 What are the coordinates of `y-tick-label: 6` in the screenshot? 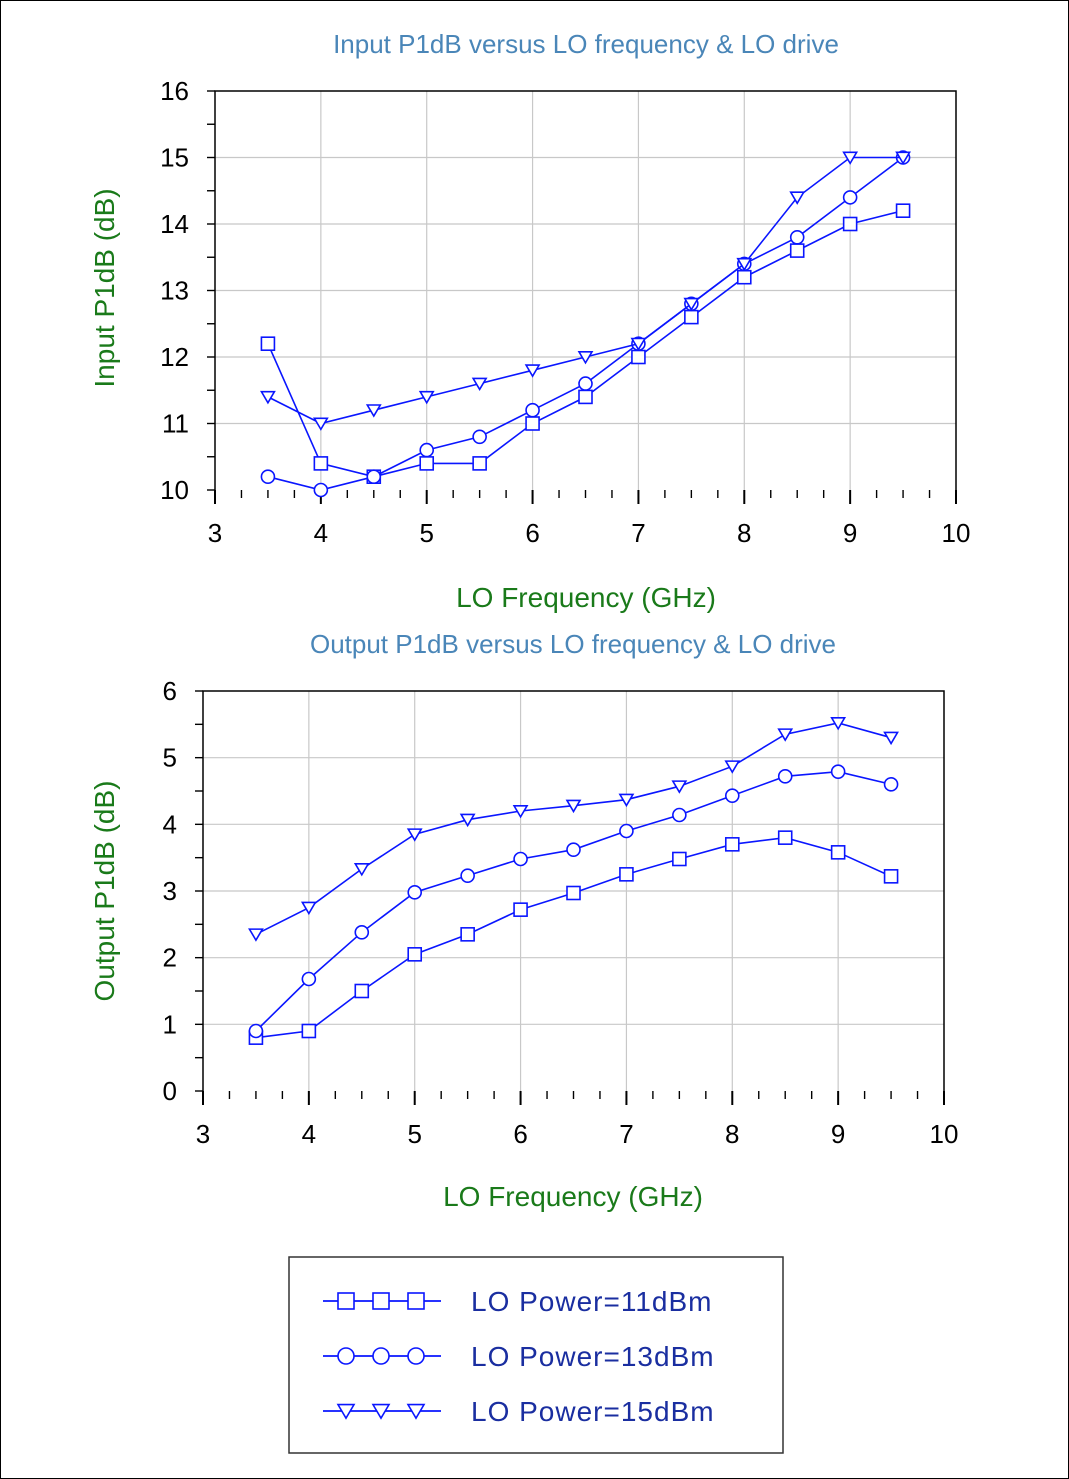 It's located at (170, 691).